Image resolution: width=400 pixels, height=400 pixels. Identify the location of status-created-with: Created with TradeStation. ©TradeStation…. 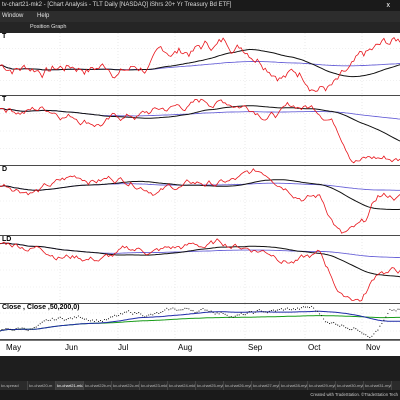
(354, 394).